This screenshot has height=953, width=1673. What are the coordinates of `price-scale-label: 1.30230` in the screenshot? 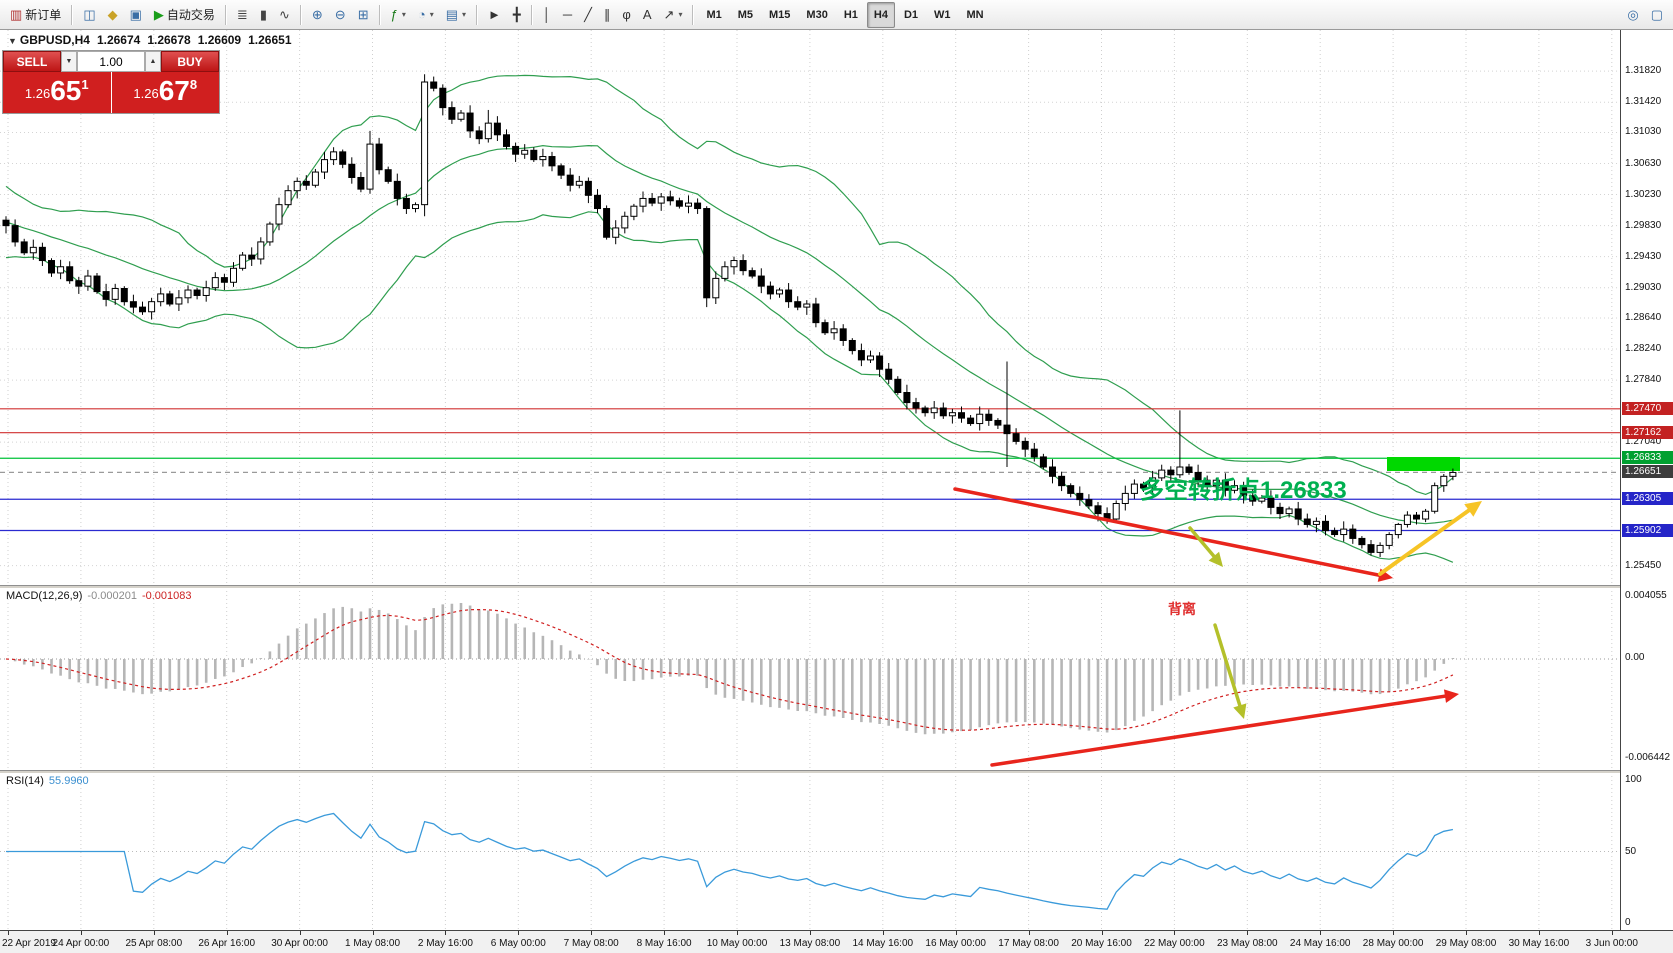 It's located at (1643, 194).